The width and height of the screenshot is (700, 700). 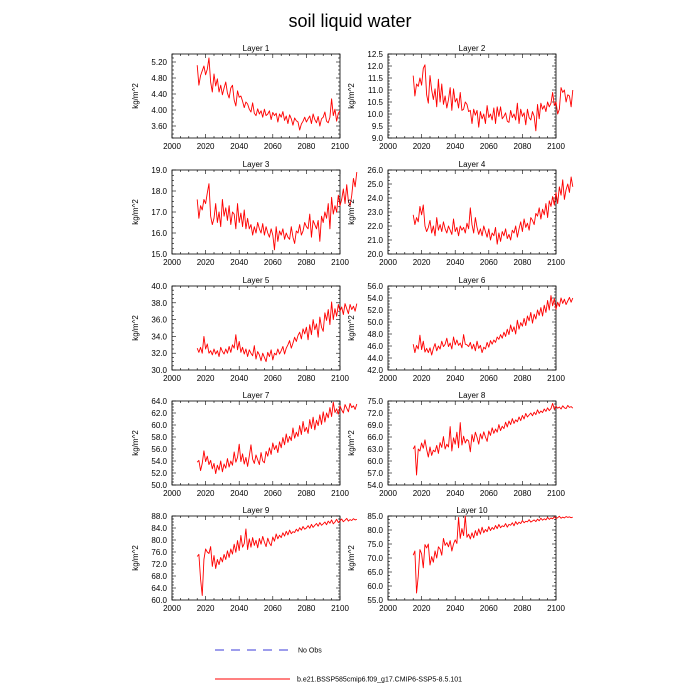 I want to click on y-tick-label: 15.0, so click(x=159, y=254).